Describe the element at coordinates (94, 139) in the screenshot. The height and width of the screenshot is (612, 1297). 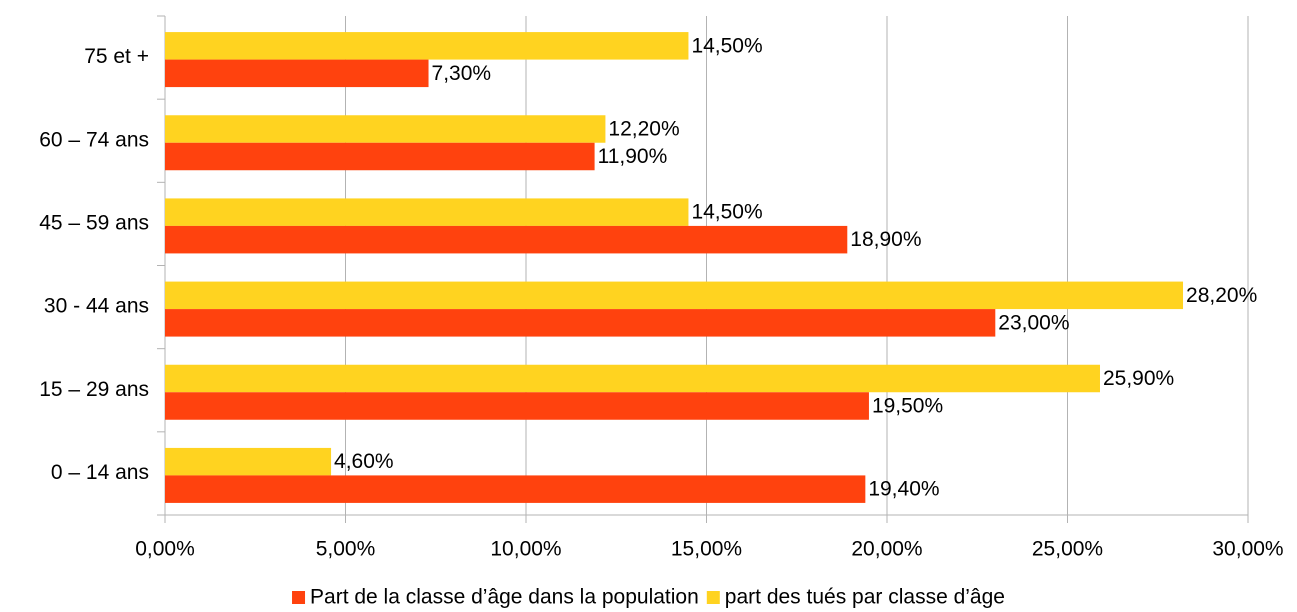
I see `y-tick-label: 60 – 74 ans` at that location.